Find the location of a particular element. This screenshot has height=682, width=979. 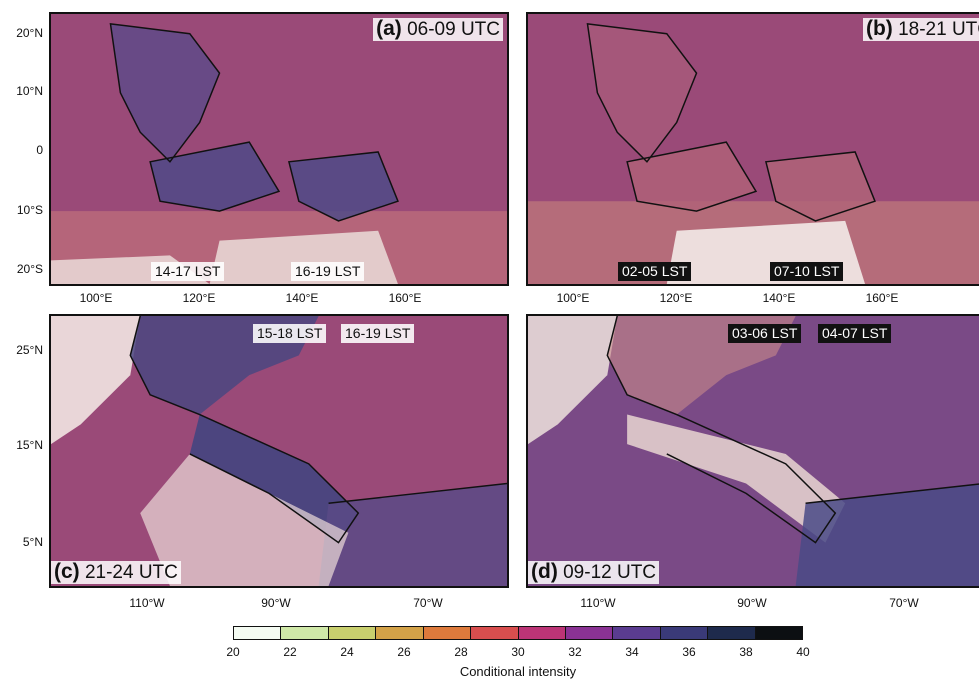

lst-label: 03-06 LST is located at coordinates (765, 333).